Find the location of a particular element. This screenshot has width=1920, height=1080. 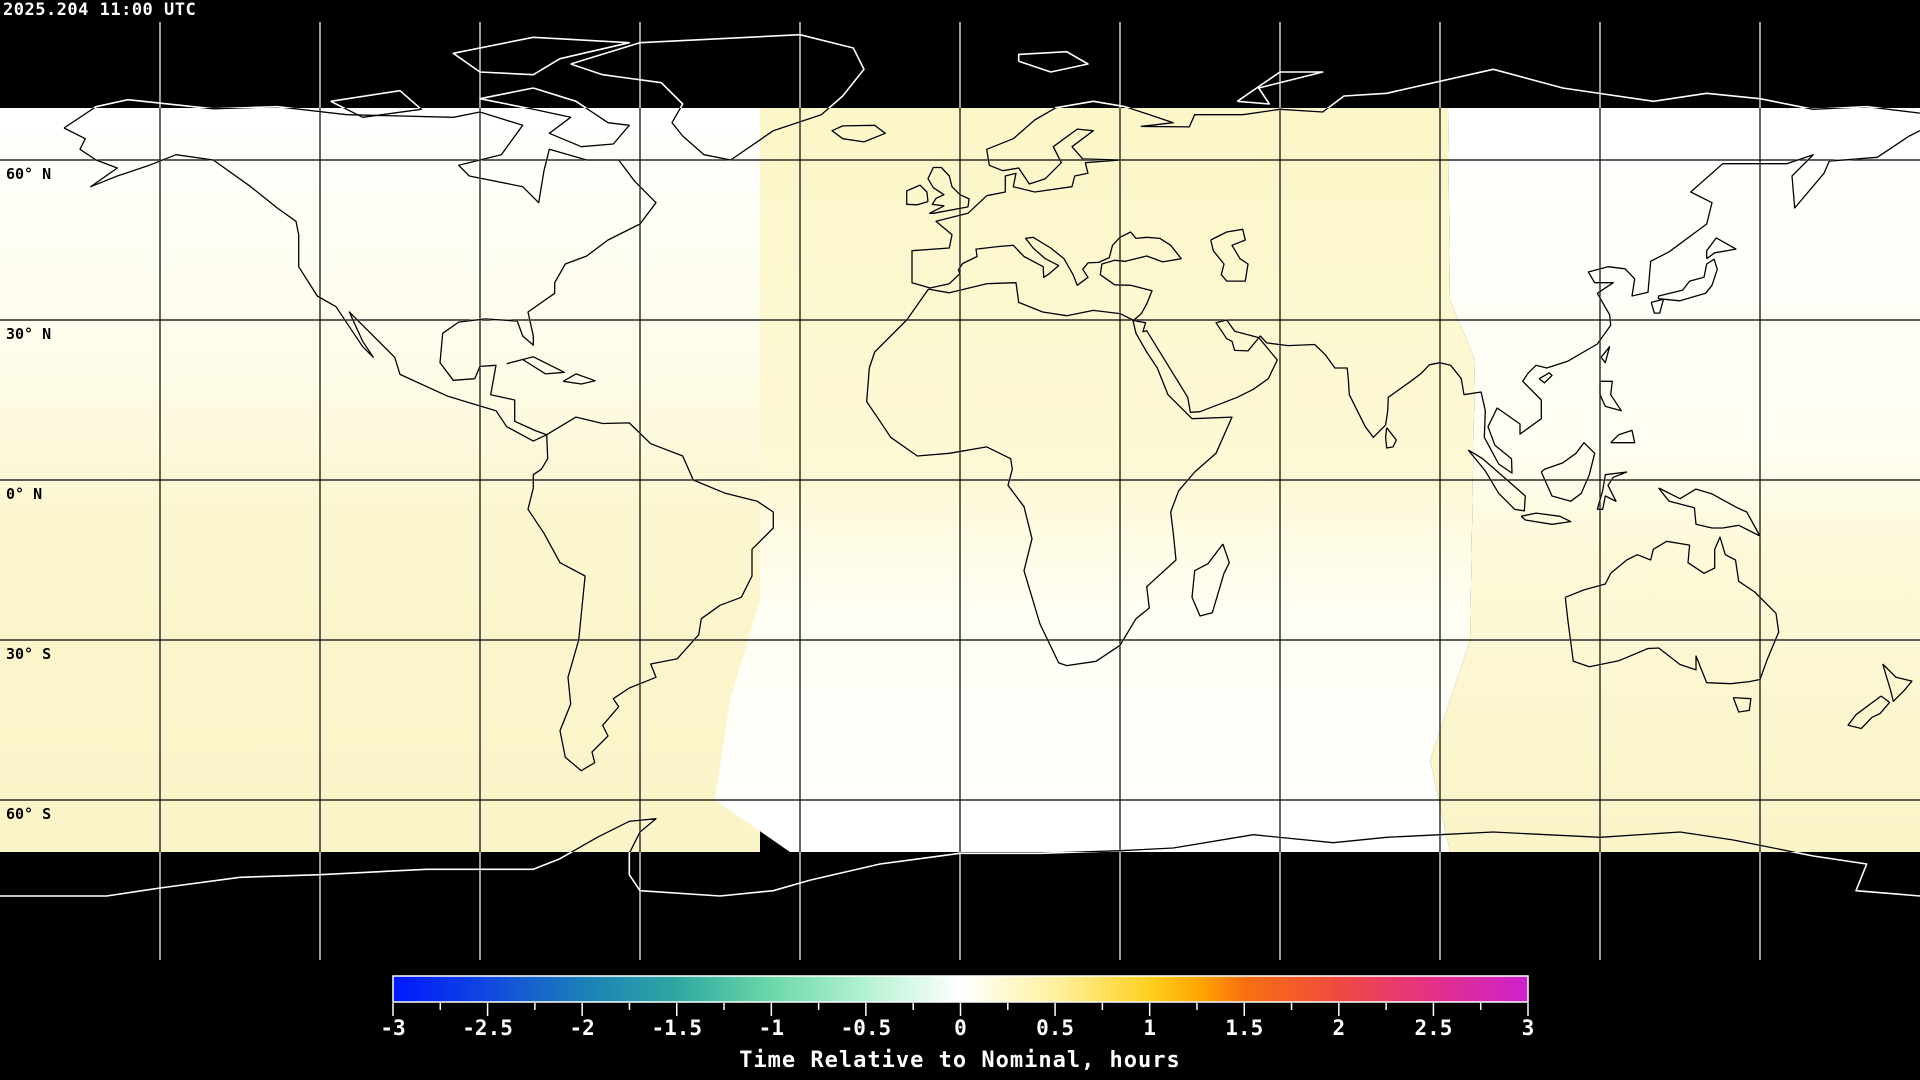

colorbar-tick-label: -3 is located at coordinates (392, 1028).